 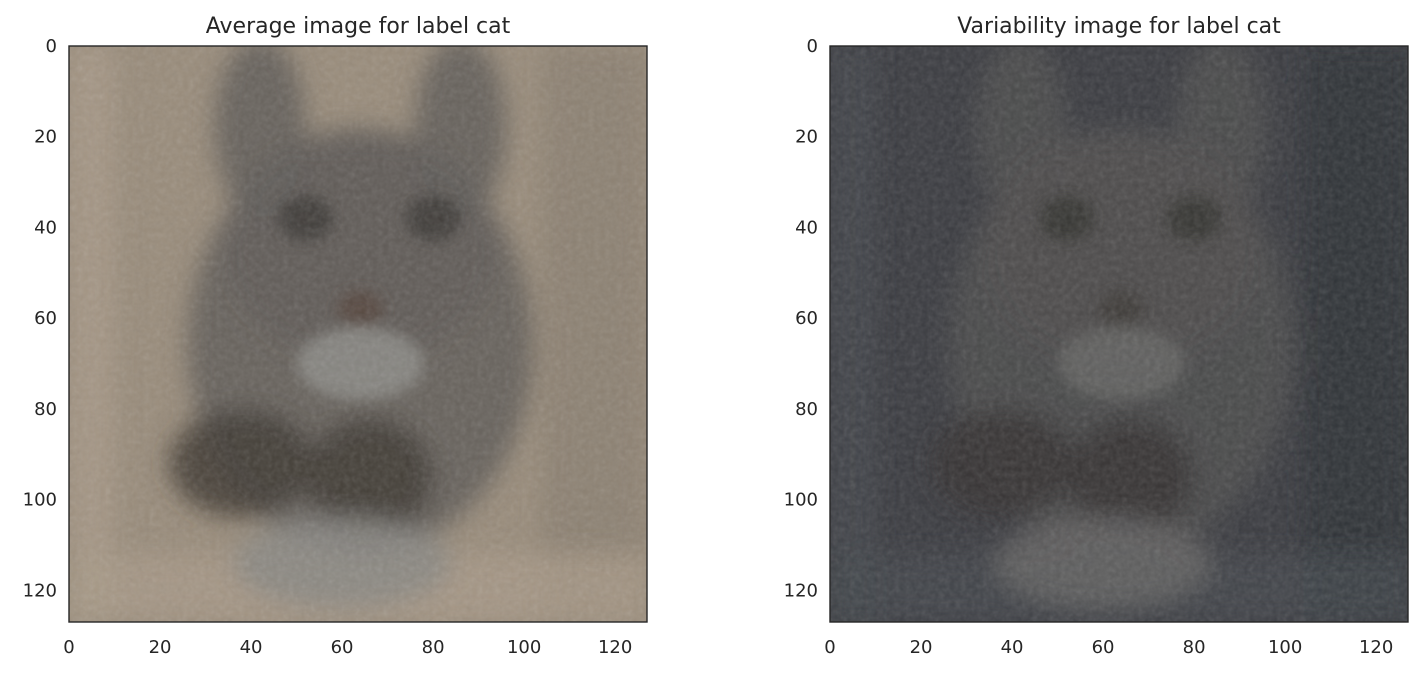 I want to click on panel-title: Average image for label cat, so click(x=358, y=26).